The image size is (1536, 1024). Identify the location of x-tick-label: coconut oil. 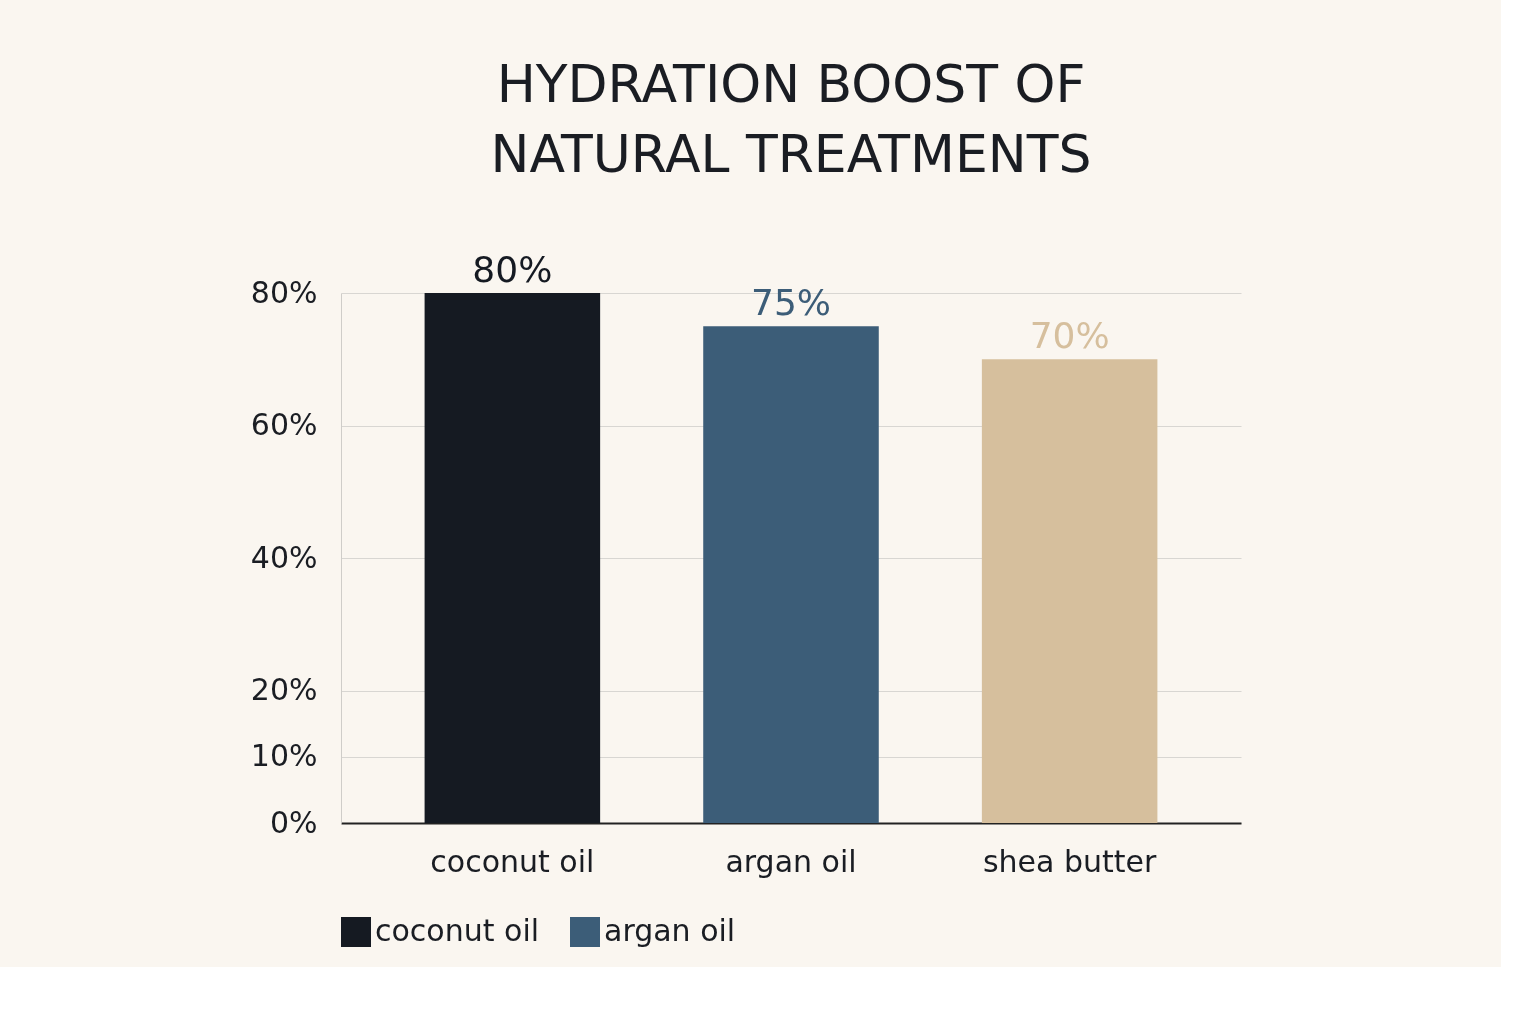
(512, 861).